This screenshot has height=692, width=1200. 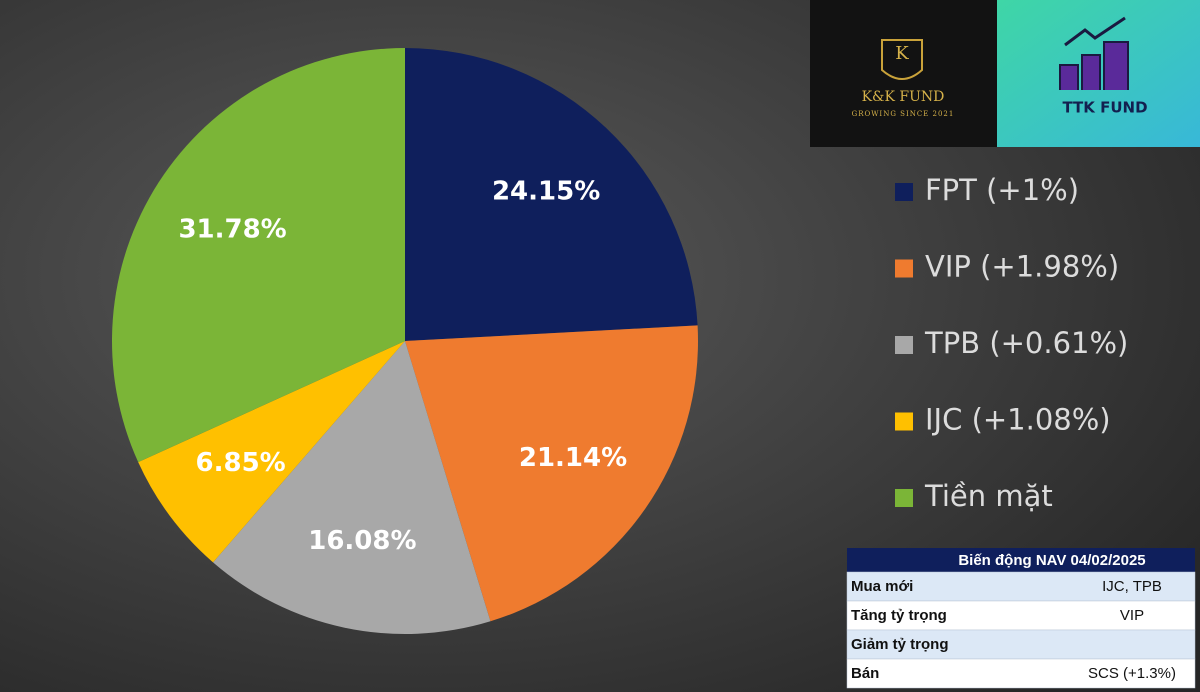 I want to click on legend-label: Tiền mặt, so click(x=988, y=496).